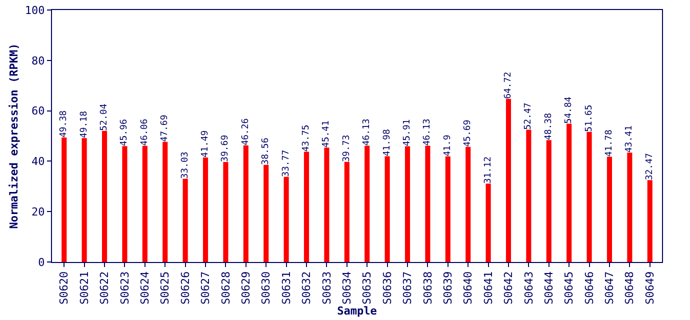 Image resolution: width=690 pixels, height=320 pixels. I want to click on y-axis-title: Normalized expression (RPKM), so click(14, 136).